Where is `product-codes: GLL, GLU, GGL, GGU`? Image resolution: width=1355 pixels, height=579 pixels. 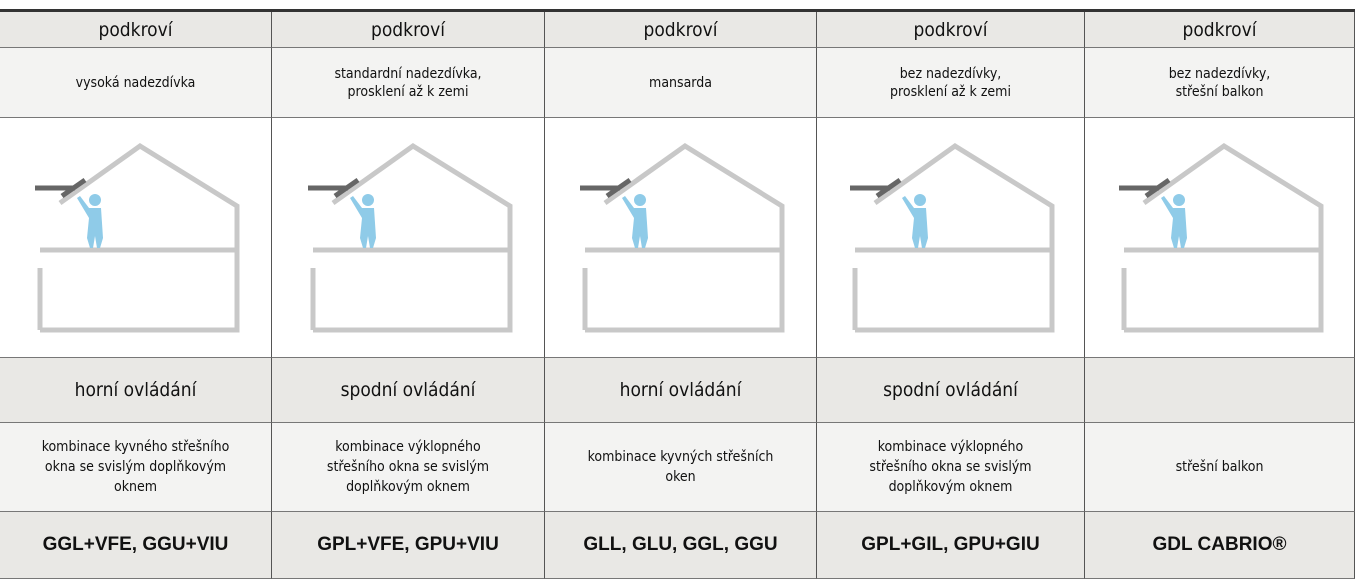
product-codes: GLL, GLU, GGL, GGU is located at coordinates (680, 544).